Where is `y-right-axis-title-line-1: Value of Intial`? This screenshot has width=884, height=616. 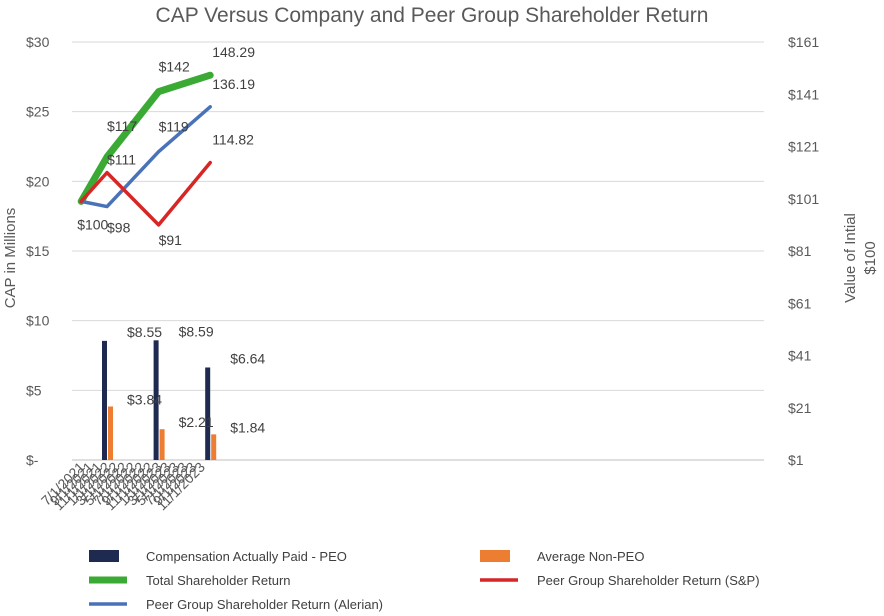
y-right-axis-title-line-1: Value of Intial is located at coordinates (850, 258).